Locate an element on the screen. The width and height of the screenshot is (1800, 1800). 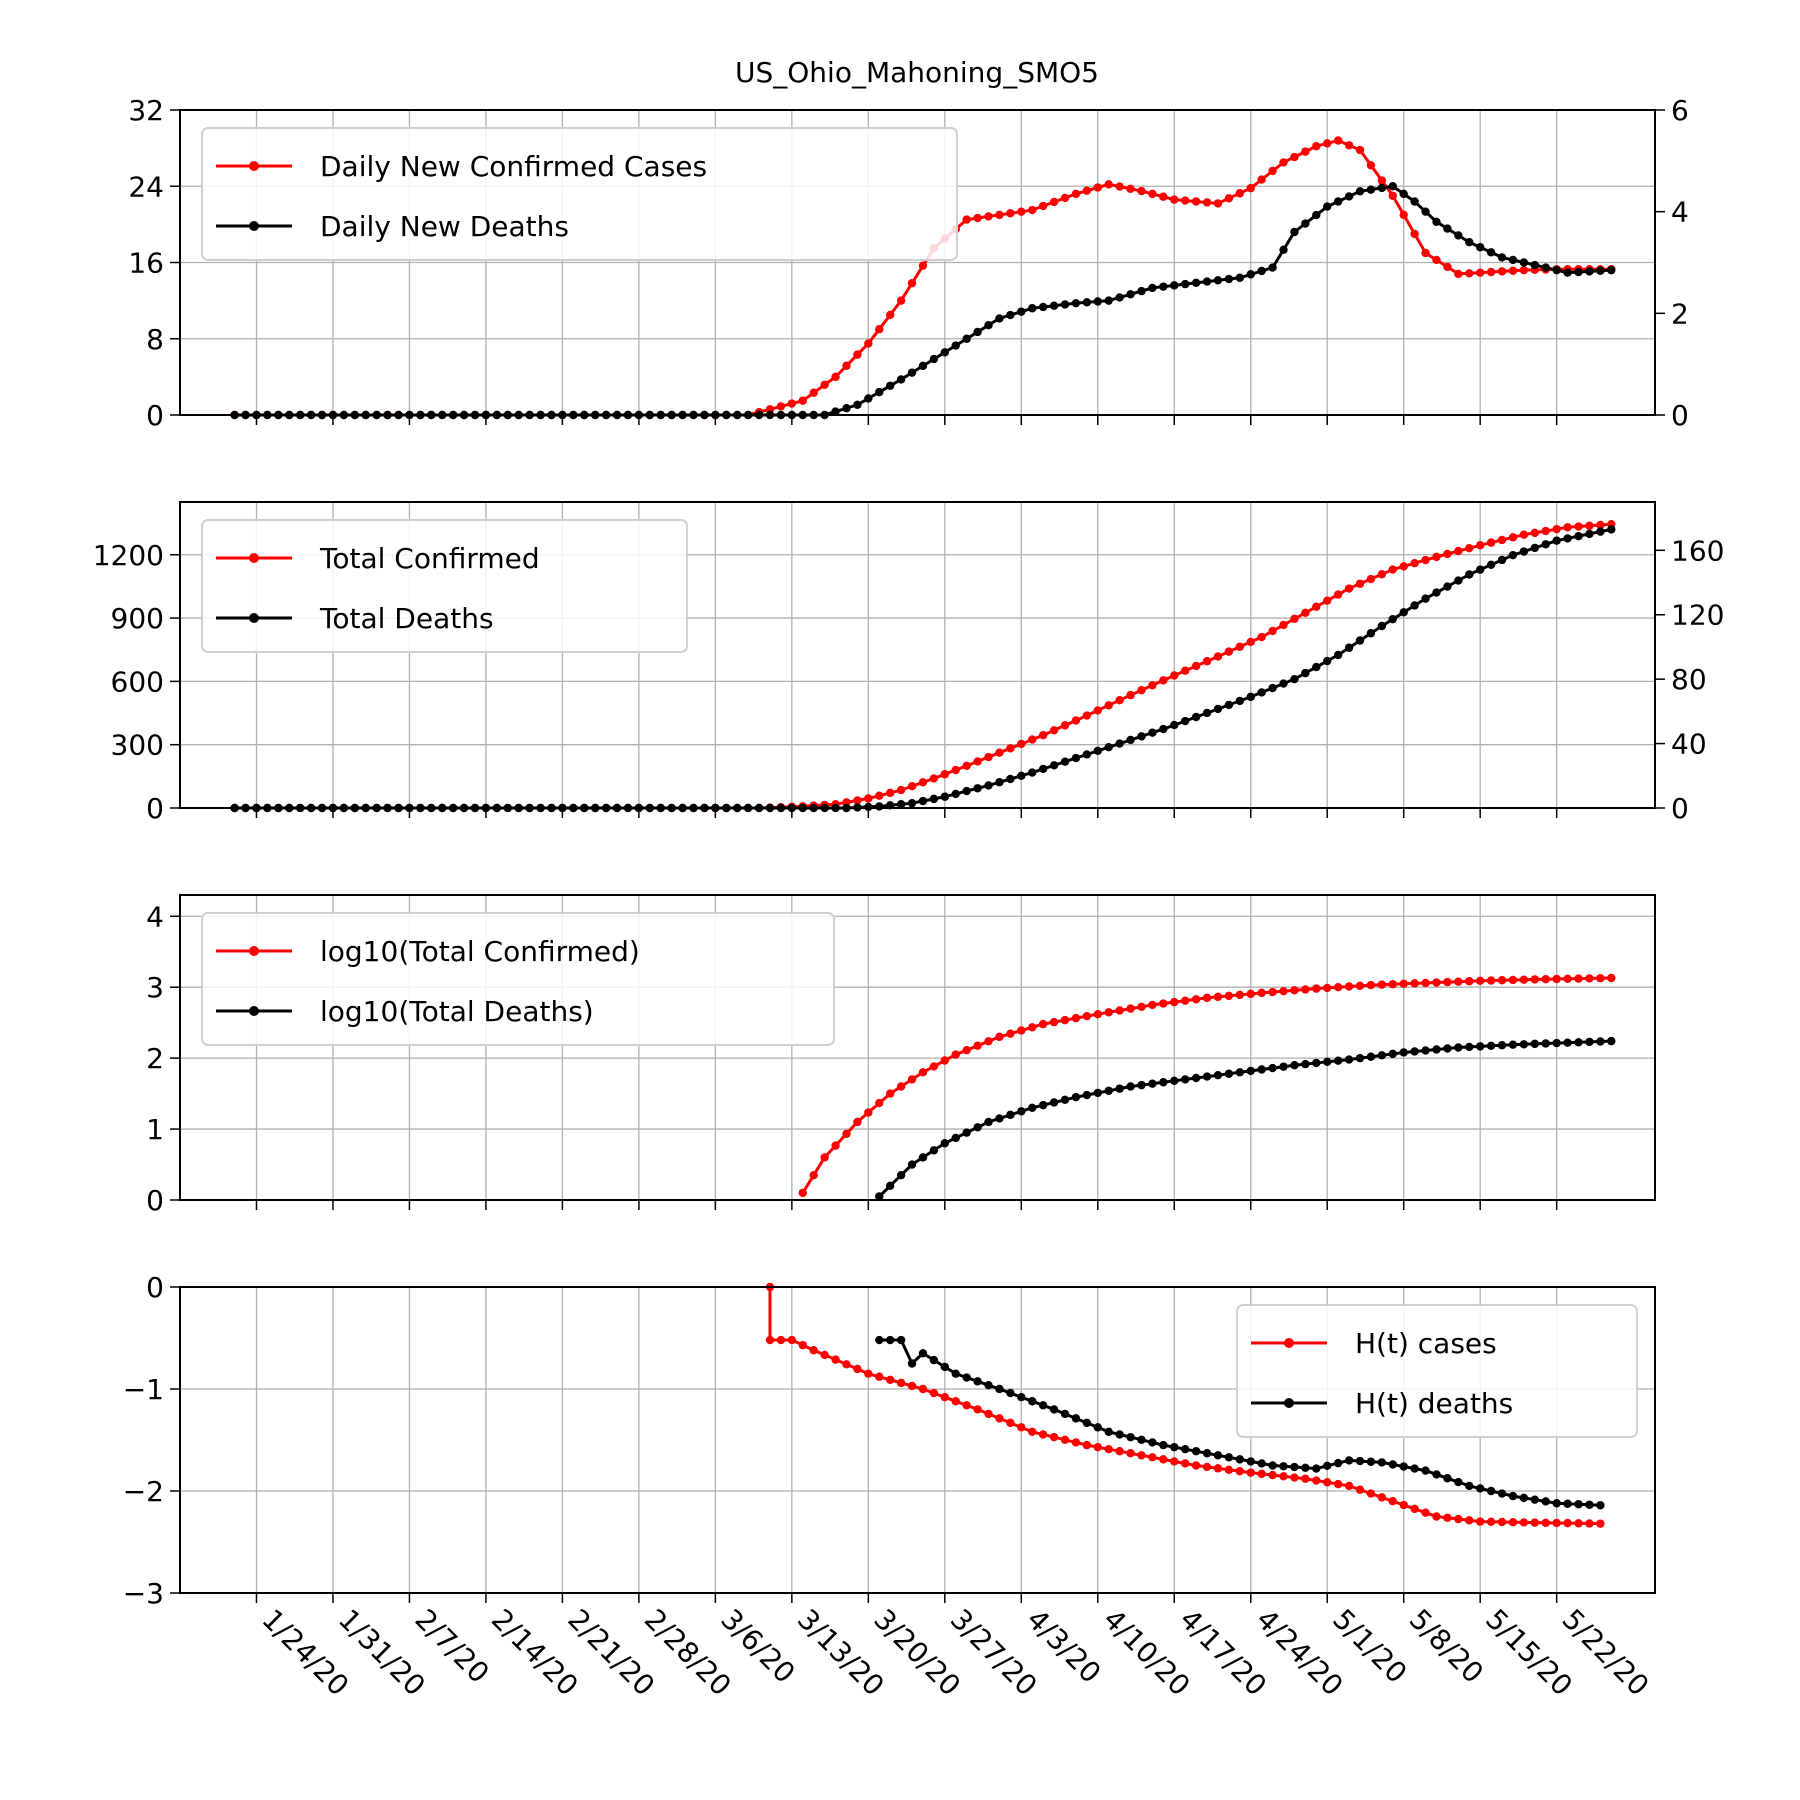
legend-label: H(t) cases is located at coordinates (1426, 1343).